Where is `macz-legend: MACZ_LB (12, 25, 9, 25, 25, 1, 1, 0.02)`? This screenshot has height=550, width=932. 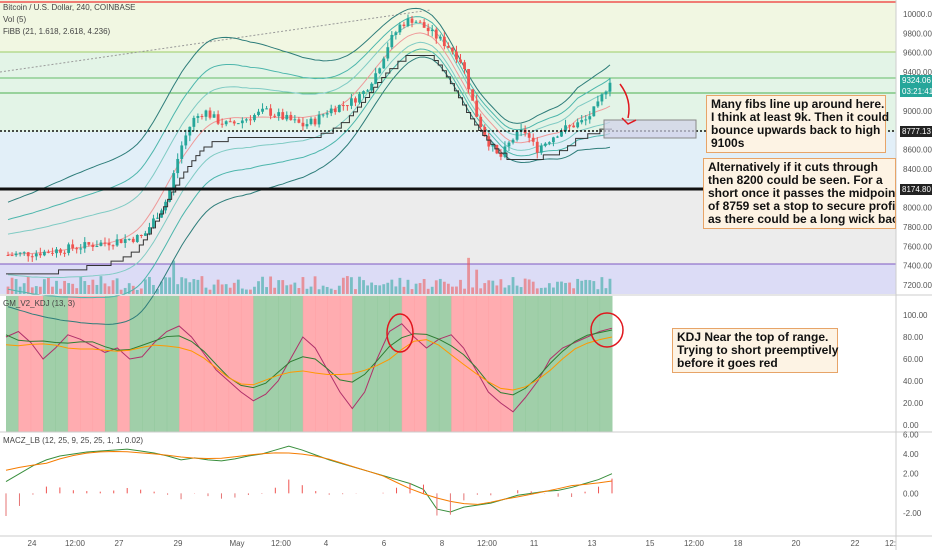 macz-legend: MACZ_LB (12, 25, 9, 25, 25, 1, 1, 0.02) is located at coordinates (73, 440).